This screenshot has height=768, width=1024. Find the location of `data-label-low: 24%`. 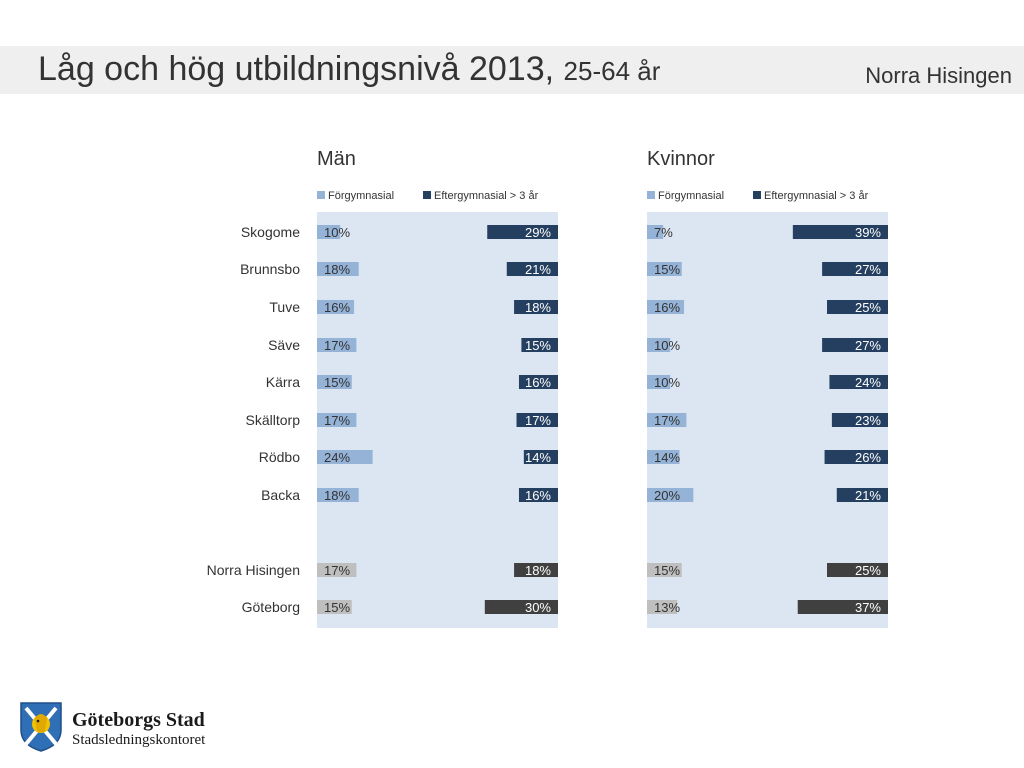

data-label-low: 24% is located at coordinates (337, 457).